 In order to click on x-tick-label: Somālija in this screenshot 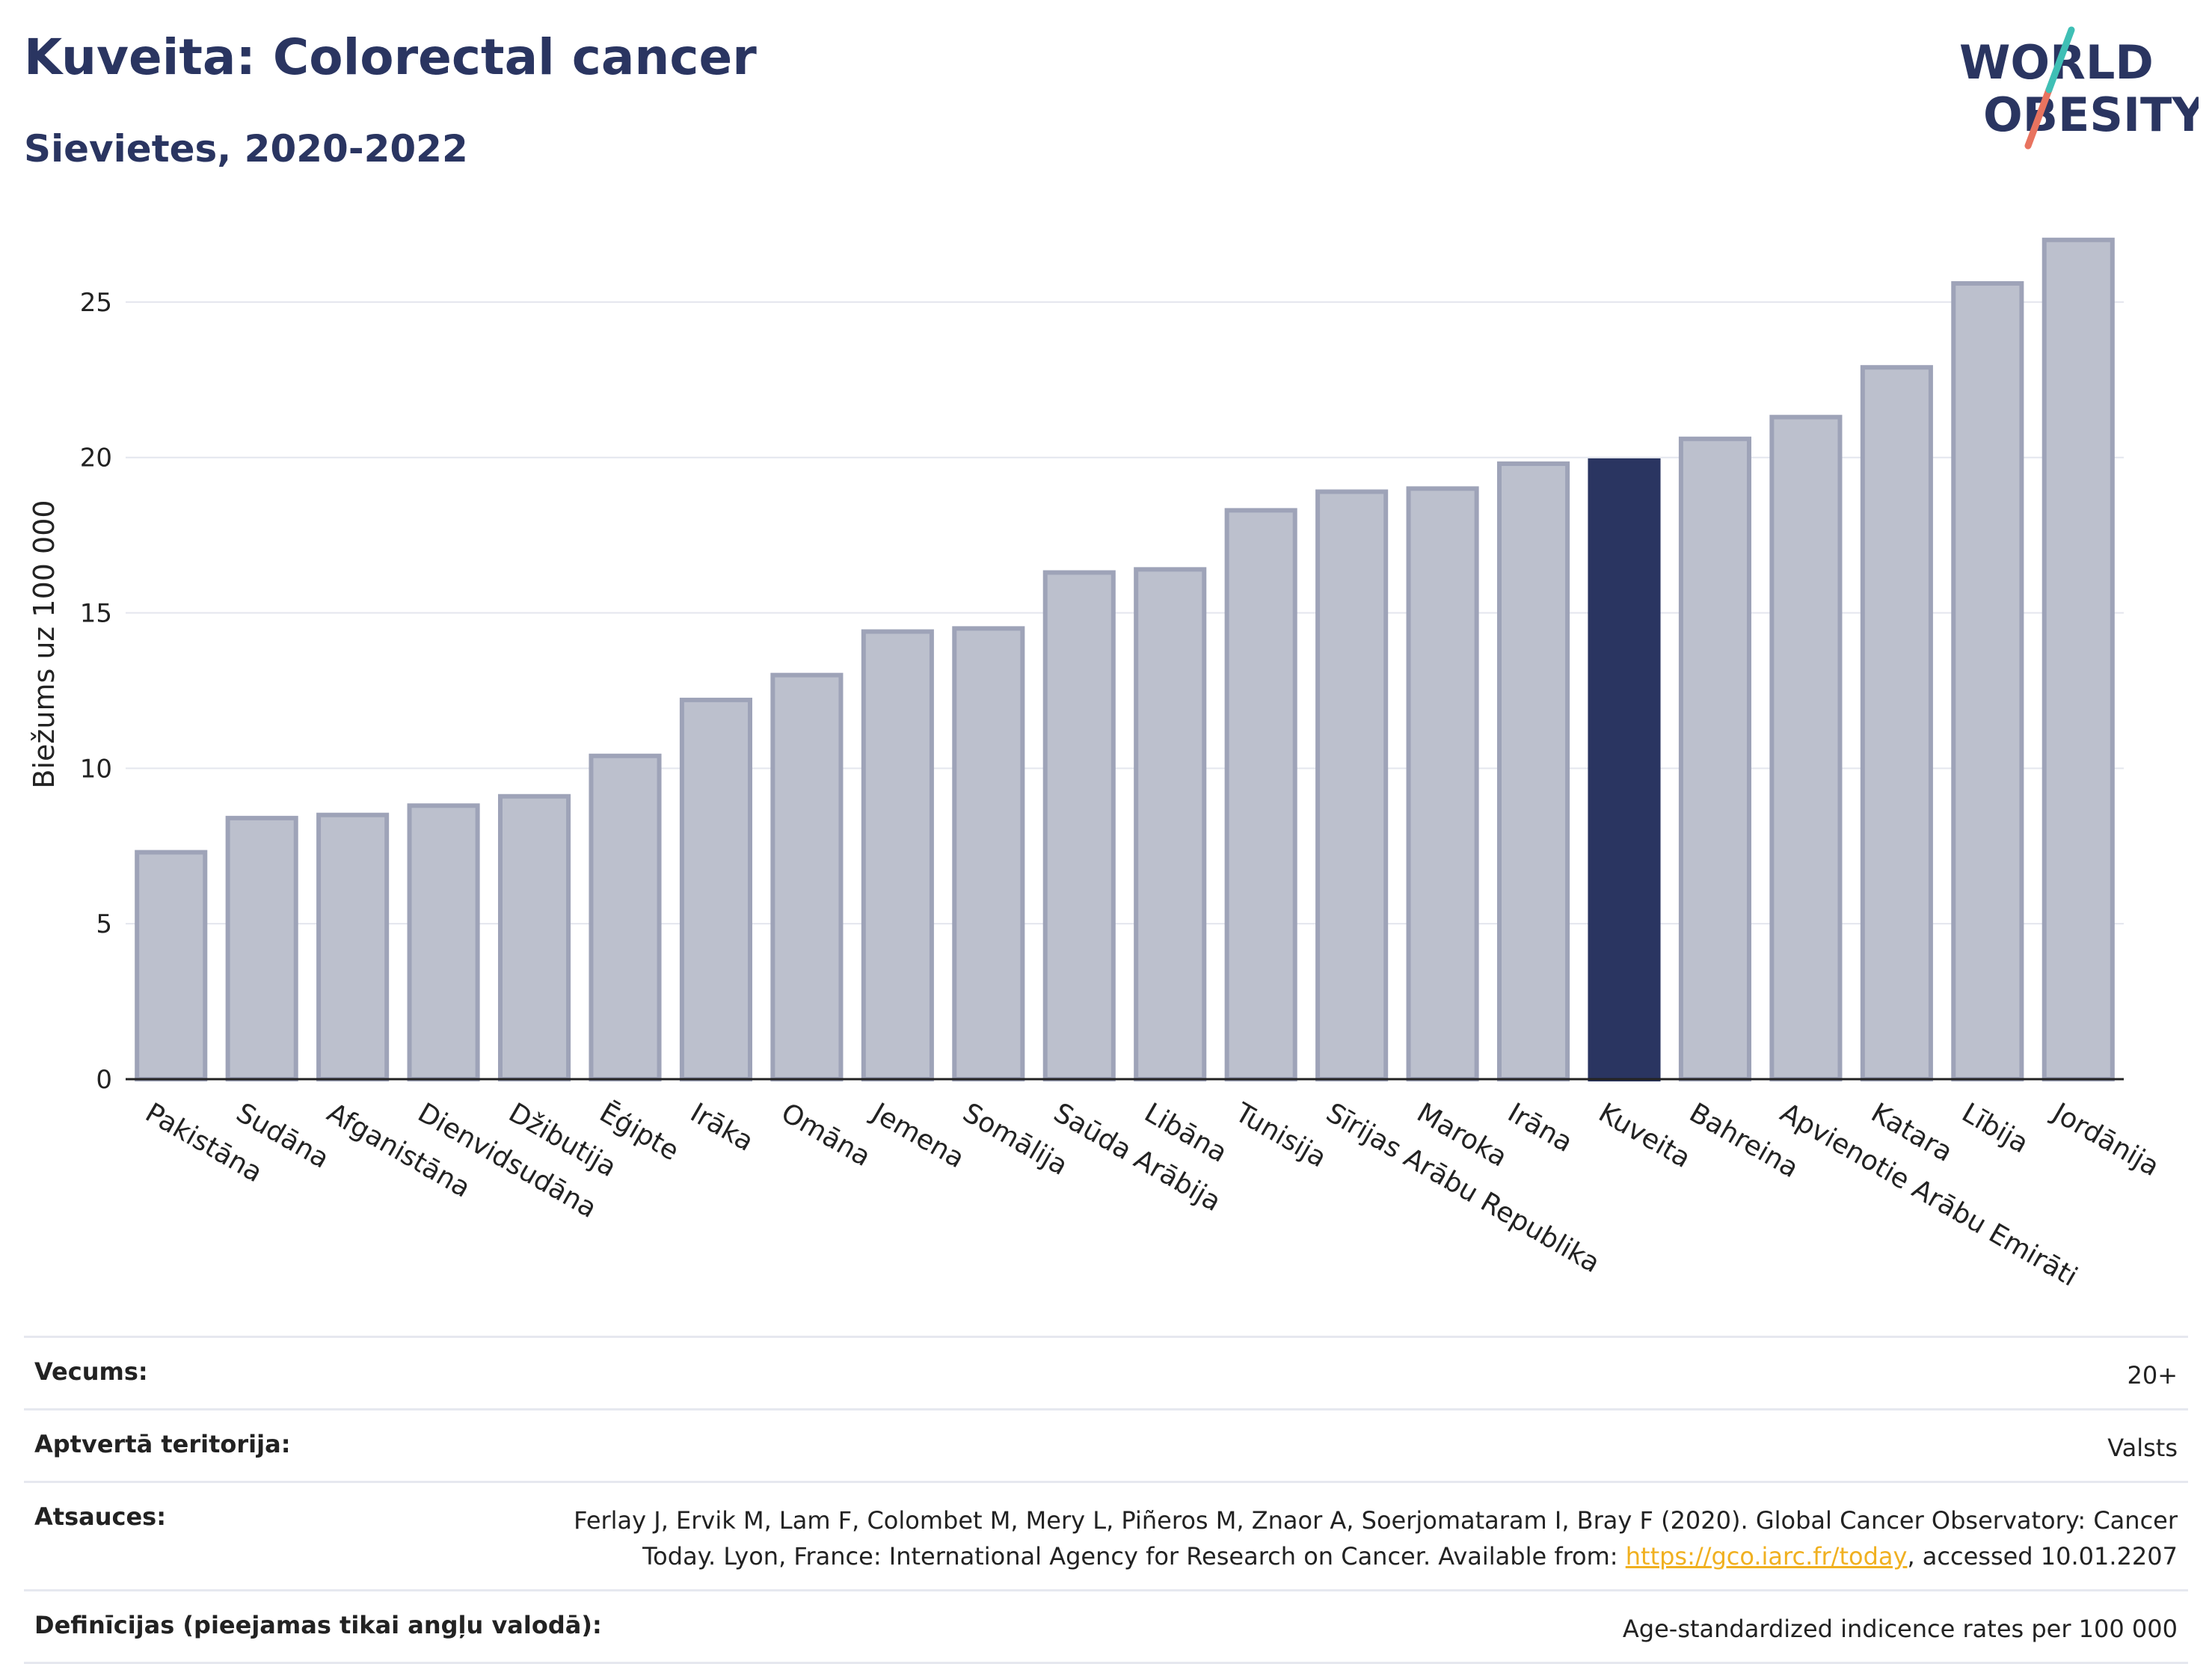, I will do `click(1015, 1139)`.